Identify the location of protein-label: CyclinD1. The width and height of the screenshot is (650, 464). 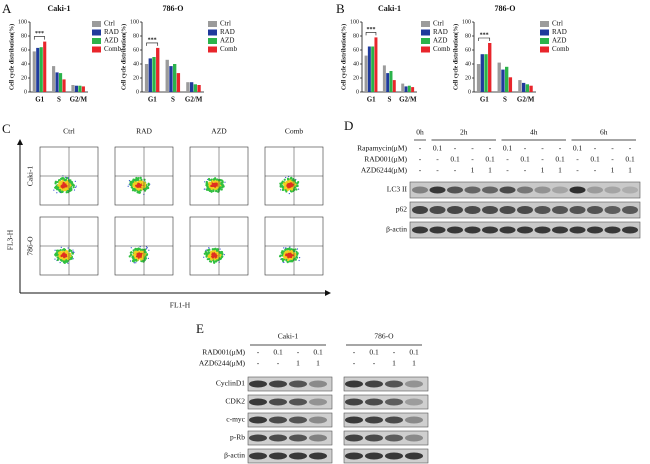
(230, 383).